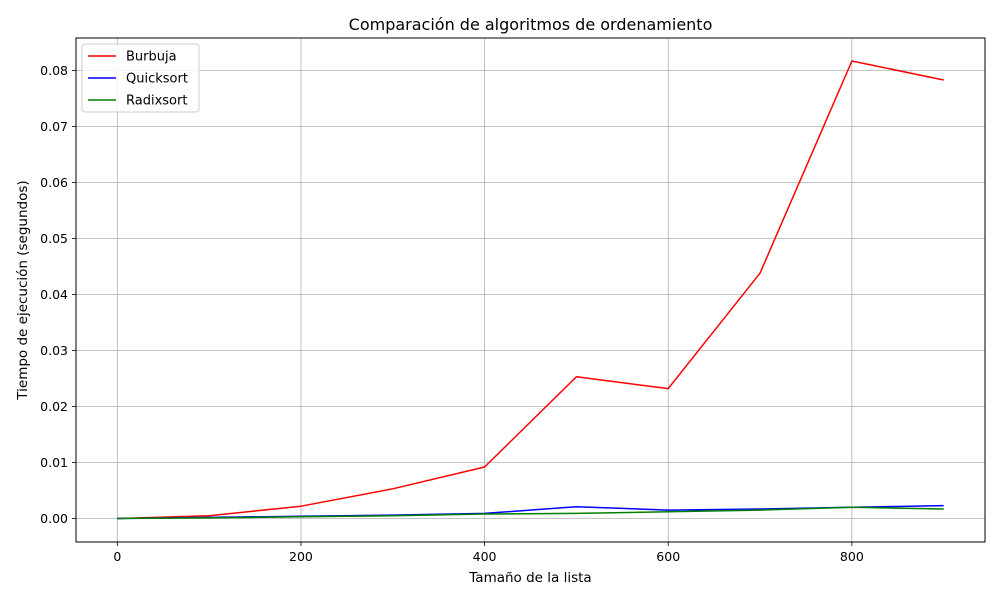 Image resolution: width=1000 pixels, height=600 pixels. Describe the element at coordinates (54, 70) in the screenshot. I see `y-tick-label: 0.08` at that location.